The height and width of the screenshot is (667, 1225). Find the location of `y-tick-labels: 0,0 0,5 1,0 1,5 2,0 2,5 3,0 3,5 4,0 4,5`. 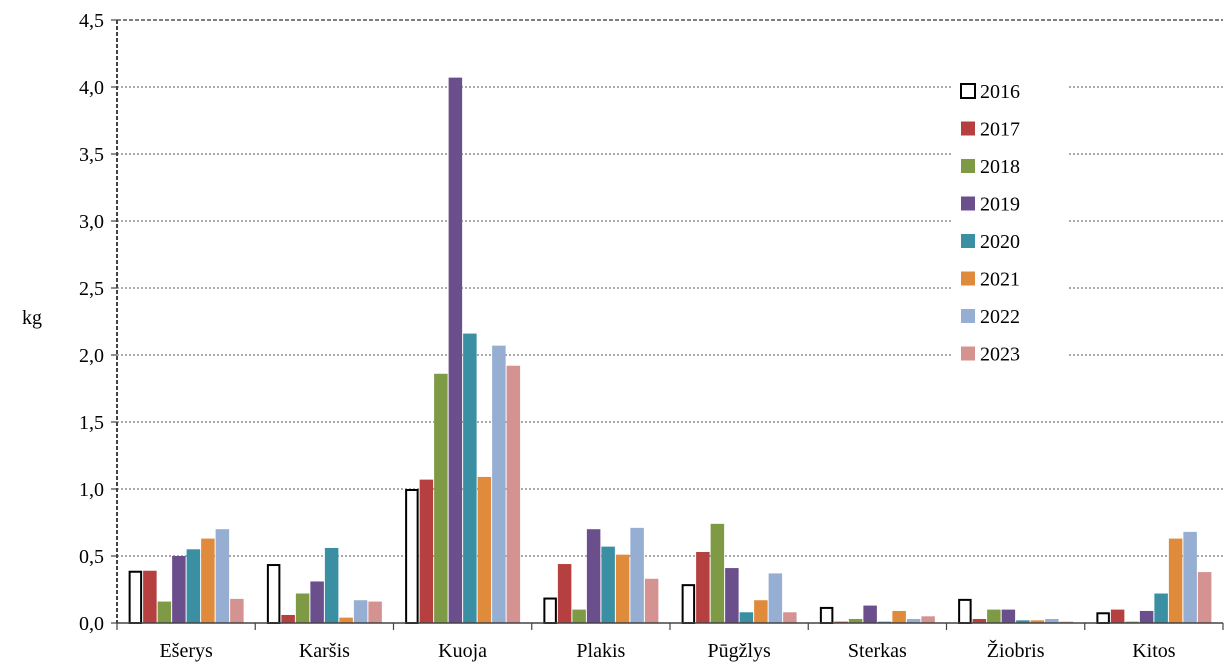

y-tick-labels: 0,0 0,5 1,0 1,5 2,0 2,5 3,0 3,5 4,0 4,5 is located at coordinates (91, 322).